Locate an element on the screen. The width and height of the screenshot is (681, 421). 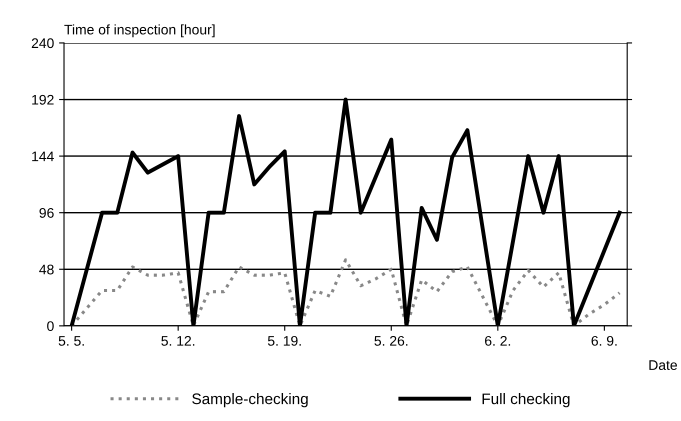
x-tick-label: 5. 5. is located at coordinates (71, 341).